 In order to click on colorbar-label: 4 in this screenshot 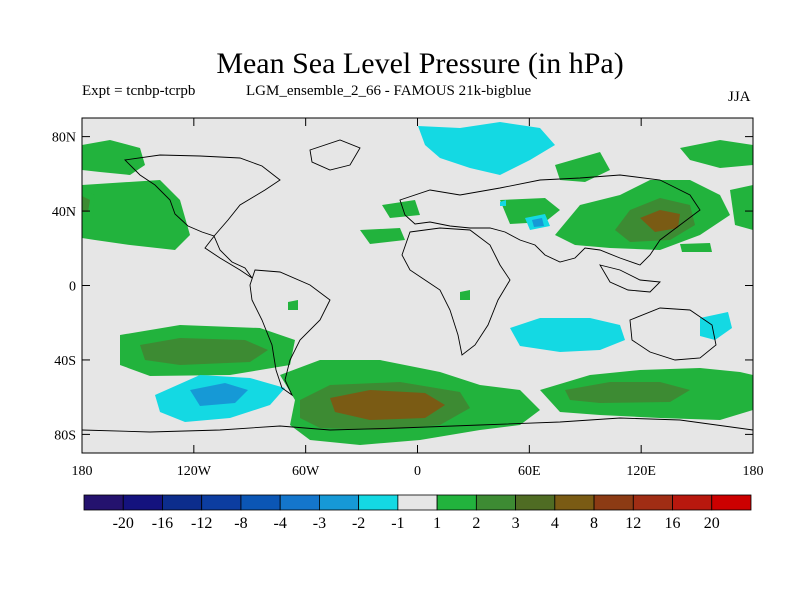, I will do `click(555, 523)`.